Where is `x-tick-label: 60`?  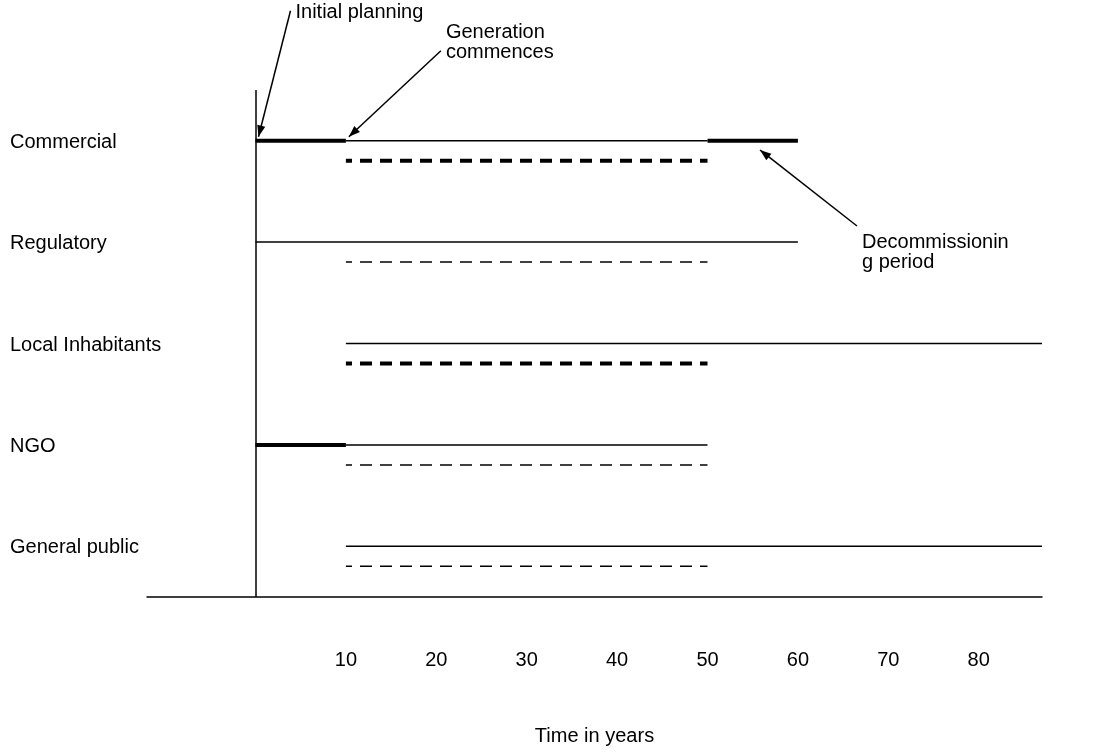
x-tick-label: 60 is located at coordinates (798, 659).